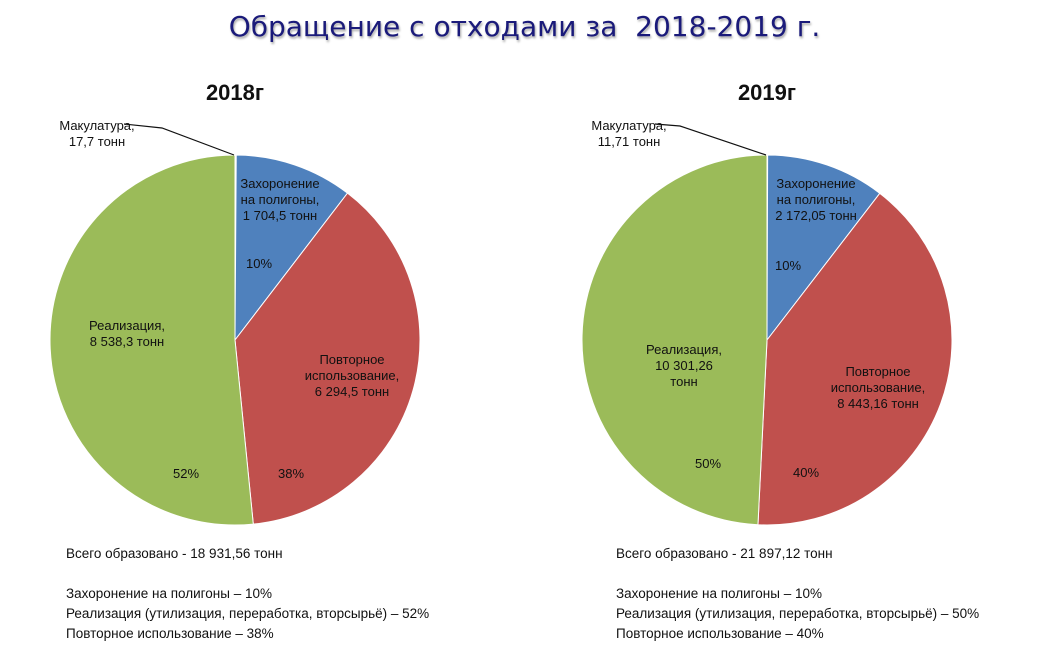  Describe the element at coordinates (767, 92) in the screenshot. I see `chart-title: 2019г` at that location.